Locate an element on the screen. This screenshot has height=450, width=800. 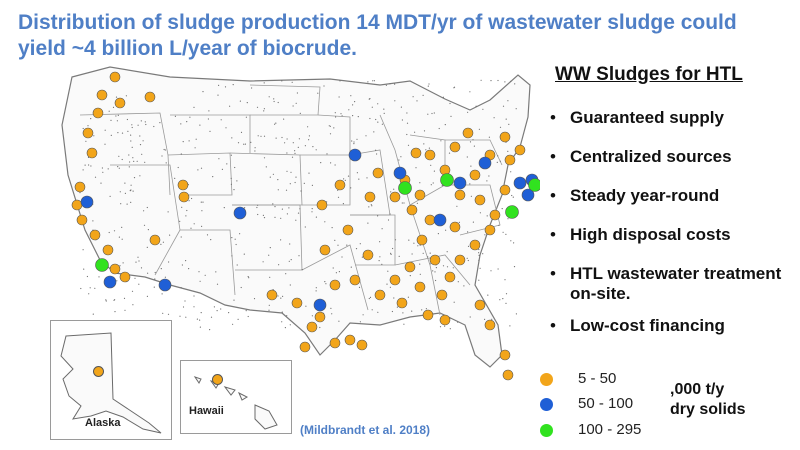
legend-label: 100 - 295 is located at coordinates (610, 429).